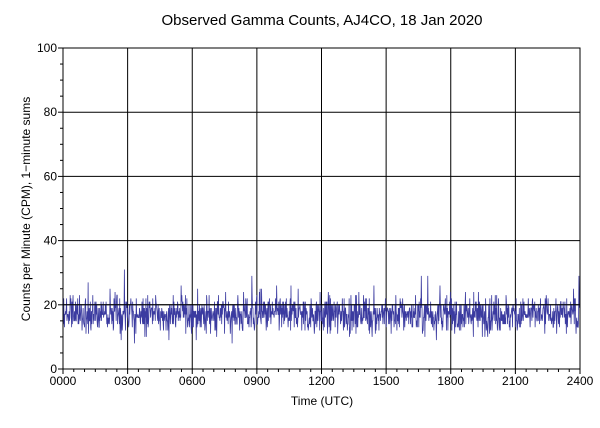 The image size is (600, 428). Describe the element at coordinates (26, 209) in the screenshot. I see `y-axis-label: Counts per Minute (CPM), 1−minute sums` at that location.